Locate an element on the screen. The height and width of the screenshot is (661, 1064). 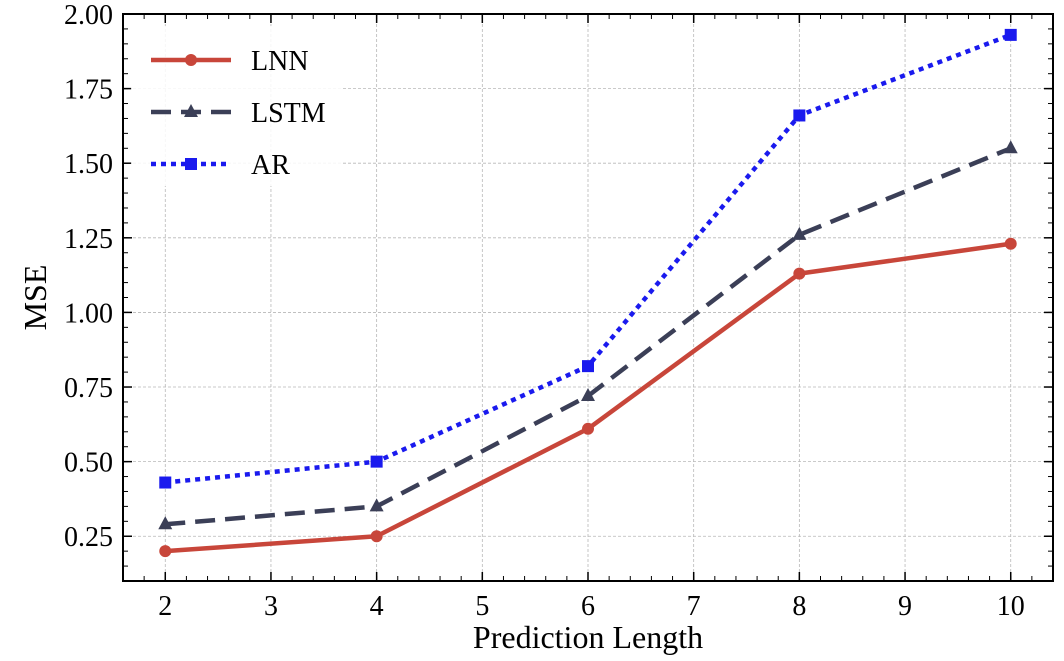
x-tick-label: 4 is located at coordinates (377, 606).